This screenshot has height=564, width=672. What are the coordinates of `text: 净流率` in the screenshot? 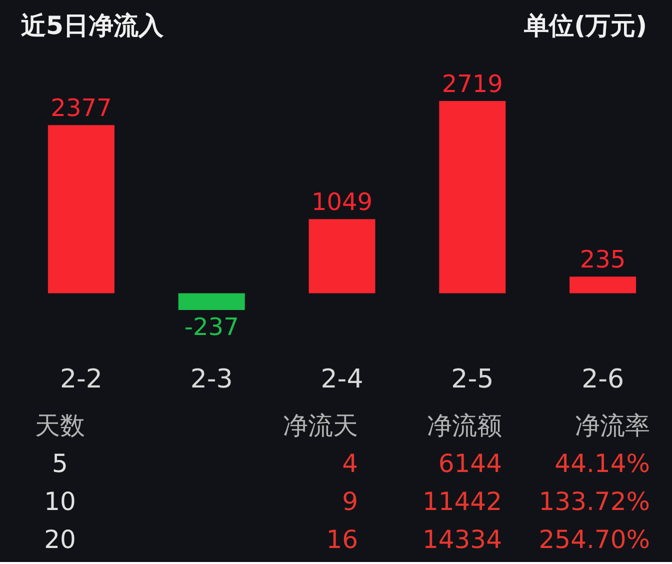 It's located at (612, 425).